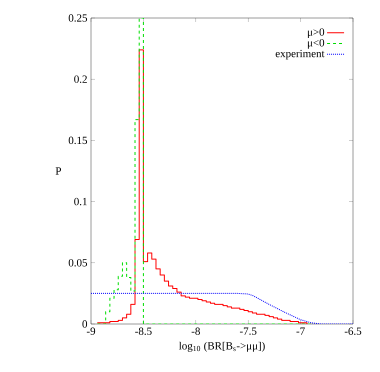 Image resolution: width=380 pixels, height=372 pixels. I want to click on line-series, so click(222, 308).